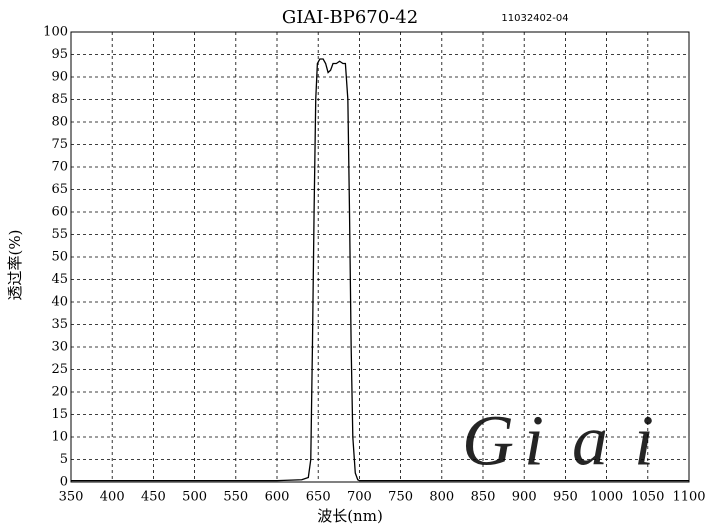  What do you see at coordinates (59, 324) in the screenshot?
I see `y-tick-label: 35` at bounding box center [59, 324].